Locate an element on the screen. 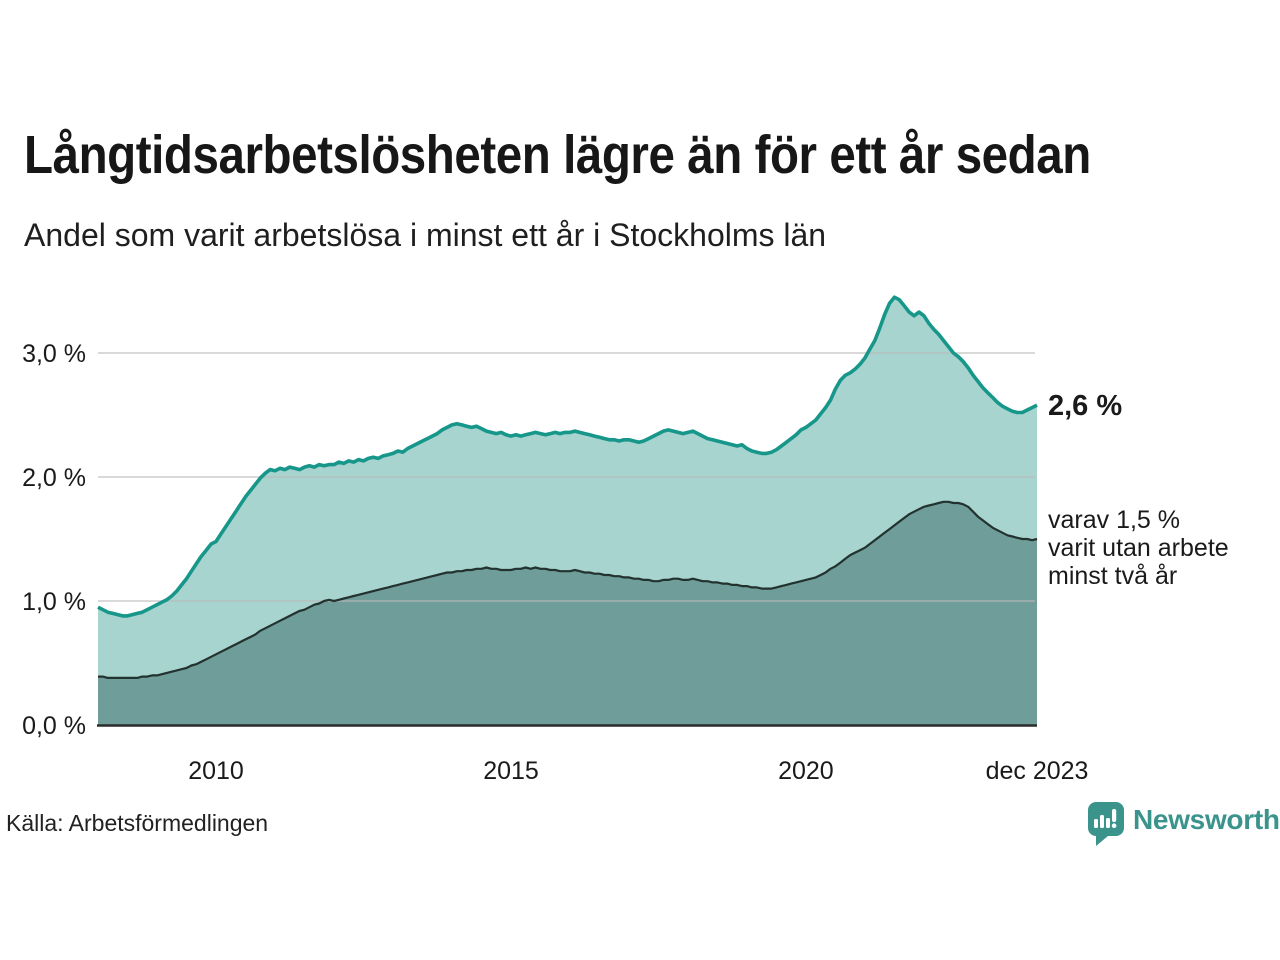  y-tick-label: 3,0 % is located at coordinates (54, 354).